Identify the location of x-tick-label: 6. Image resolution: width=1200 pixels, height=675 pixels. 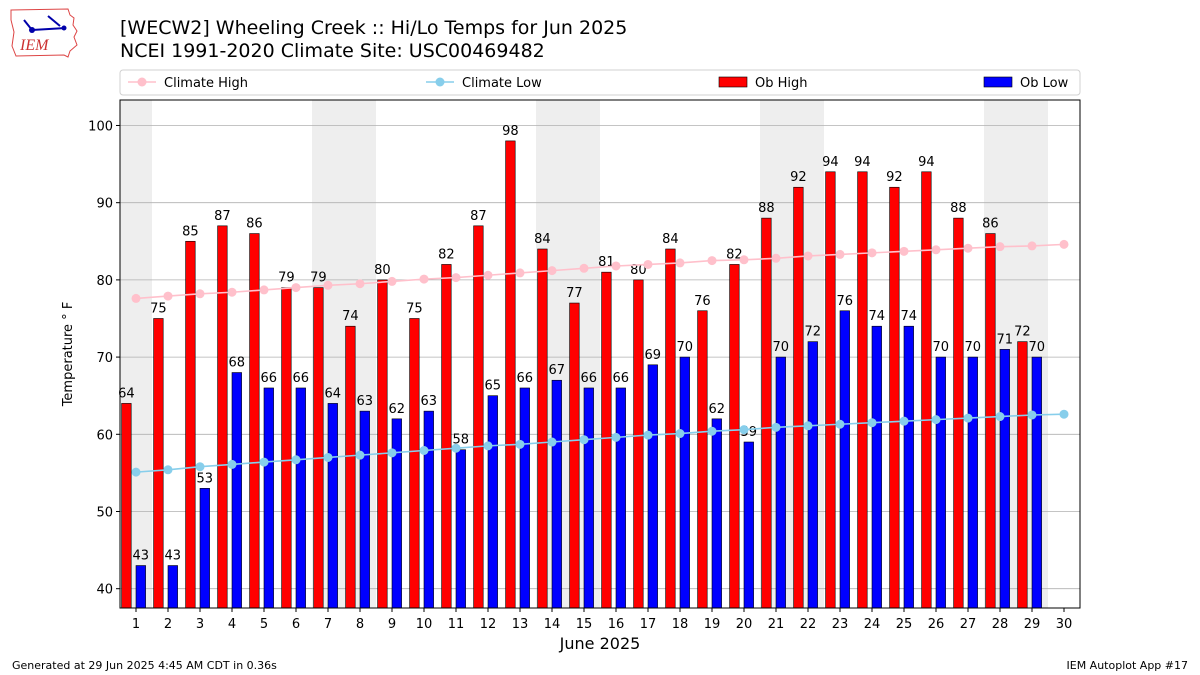
(296, 624).